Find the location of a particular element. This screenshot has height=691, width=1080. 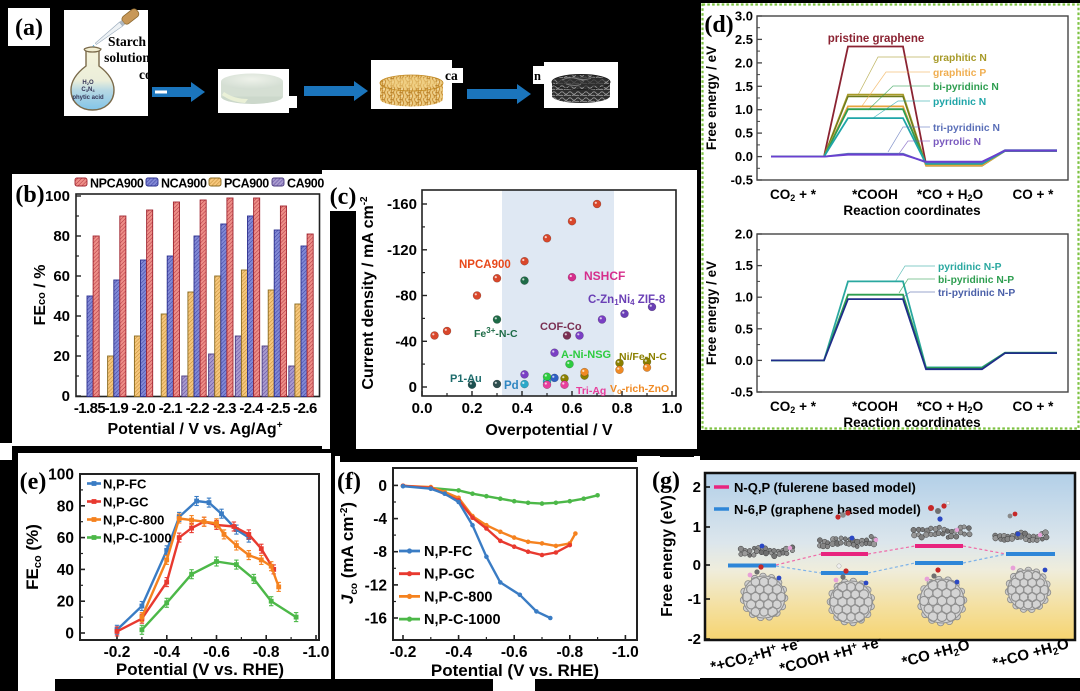

svg-text: 3.0 is located at coordinates (744, 16).